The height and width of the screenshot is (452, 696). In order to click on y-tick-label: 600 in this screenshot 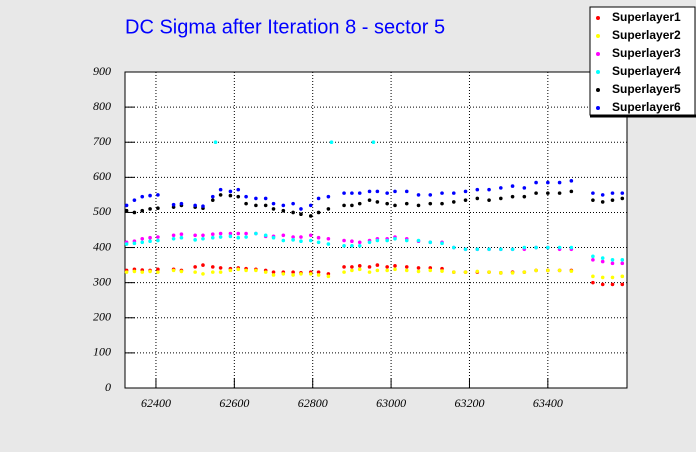, I will do `click(102, 176)`.